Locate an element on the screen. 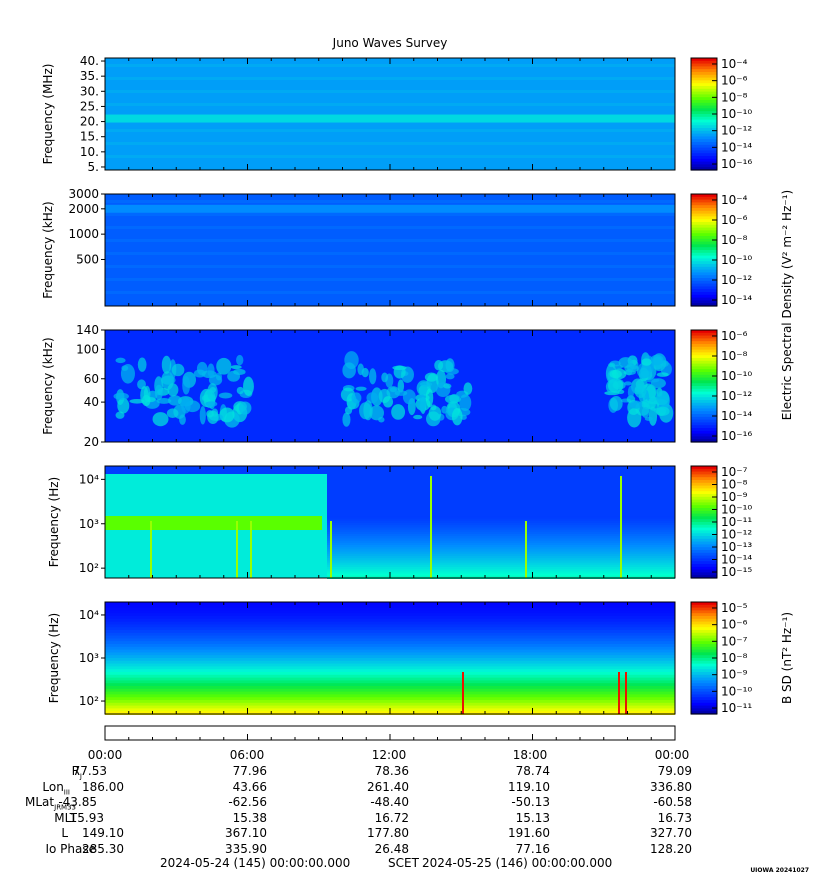 The height and width of the screenshot is (880, 815). colorbar-tick-label: 10⁻⁴ is located at coordinates (734, 200).